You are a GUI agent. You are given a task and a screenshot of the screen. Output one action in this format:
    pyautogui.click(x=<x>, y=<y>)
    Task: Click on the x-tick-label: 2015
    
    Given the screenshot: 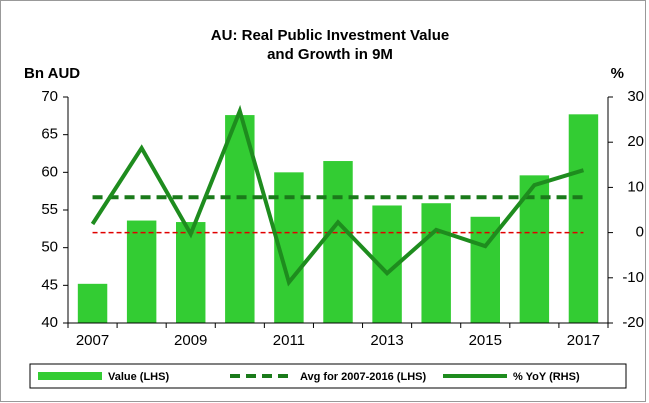 What is the action you would take?
    pyautogui.click(x=485, y=340)
    